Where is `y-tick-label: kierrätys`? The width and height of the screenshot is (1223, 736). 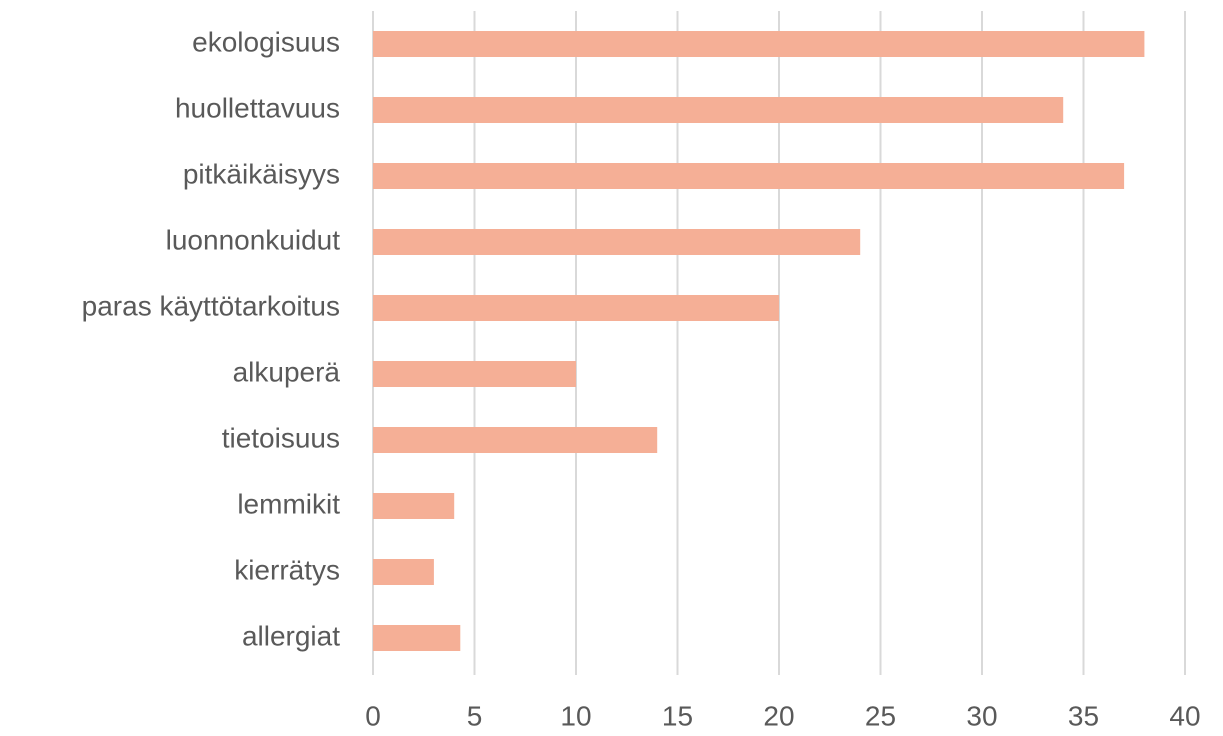
y-tick-label: kierrätys is located at coordinates (287, 569).